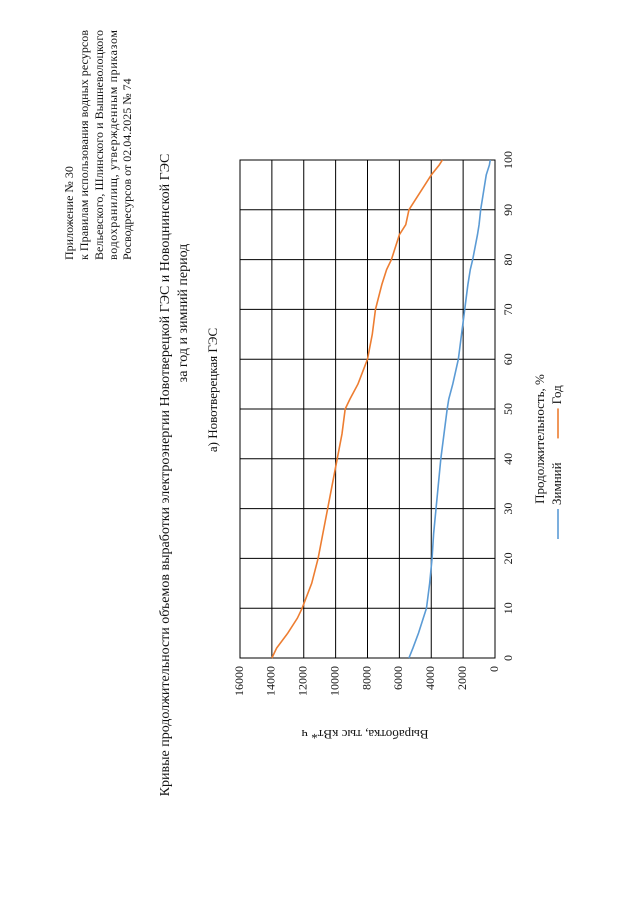 This screenshot has width=640, height=901. Describe the element at coordinates (365, 734) in the screenshot. I see `y-axis-label: Выработка, тыс кВт* ч` at that location.